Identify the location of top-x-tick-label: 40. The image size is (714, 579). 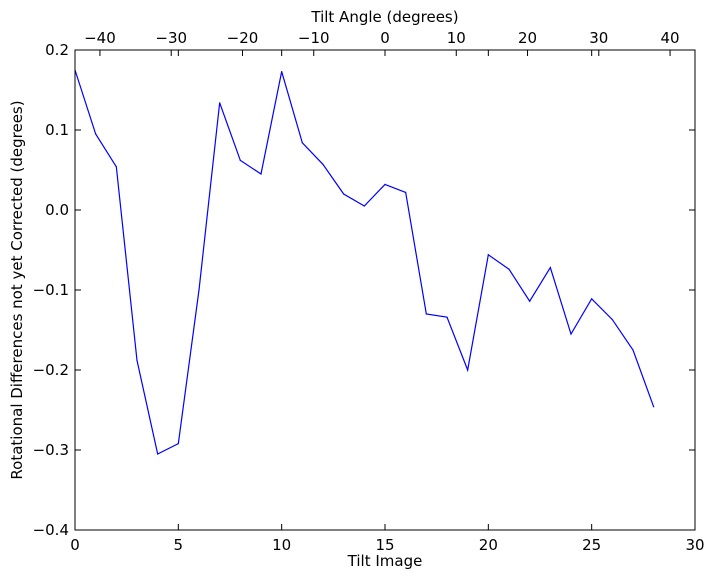
(670, 38).